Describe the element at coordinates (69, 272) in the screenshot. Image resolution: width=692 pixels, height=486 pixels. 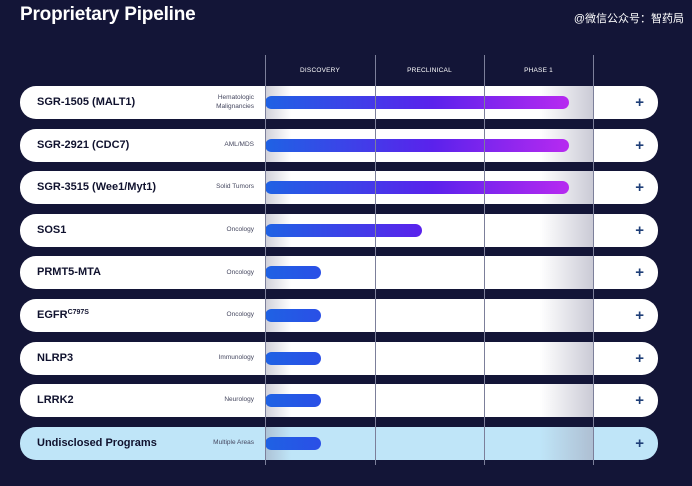
I see `program-name: PRMT5-MTA` at that location.